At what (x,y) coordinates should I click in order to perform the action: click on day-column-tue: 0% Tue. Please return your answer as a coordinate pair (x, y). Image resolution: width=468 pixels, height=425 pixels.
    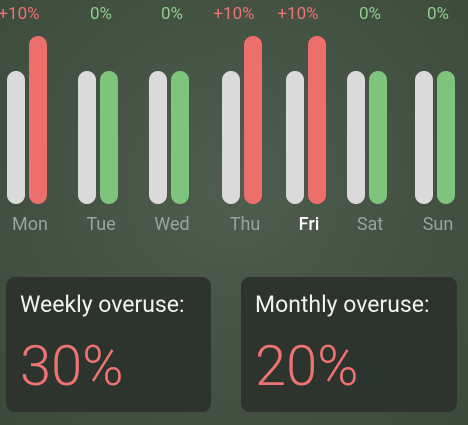
    Looking at the image, I should click on (101, 125).